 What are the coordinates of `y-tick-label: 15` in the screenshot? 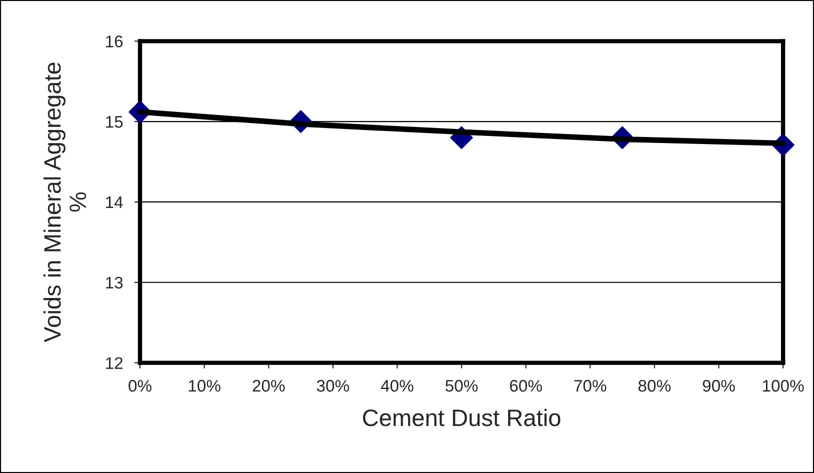 It's located at (114, 122).